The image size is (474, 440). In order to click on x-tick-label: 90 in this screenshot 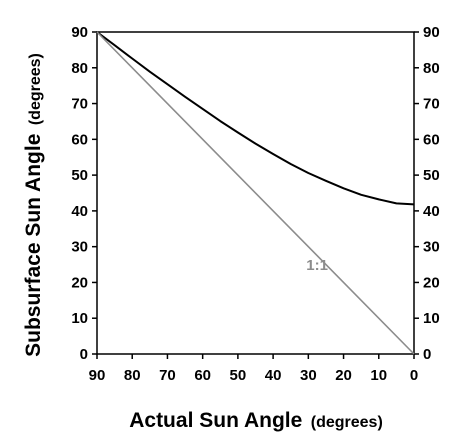, I will do `click(97, 375)`.